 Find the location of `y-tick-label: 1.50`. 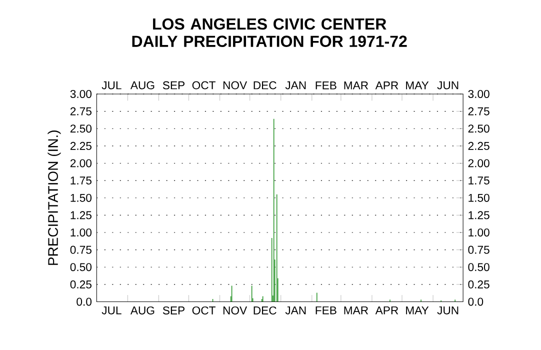

y-tick-label: 1.50 is located at coordinates (81, 198).